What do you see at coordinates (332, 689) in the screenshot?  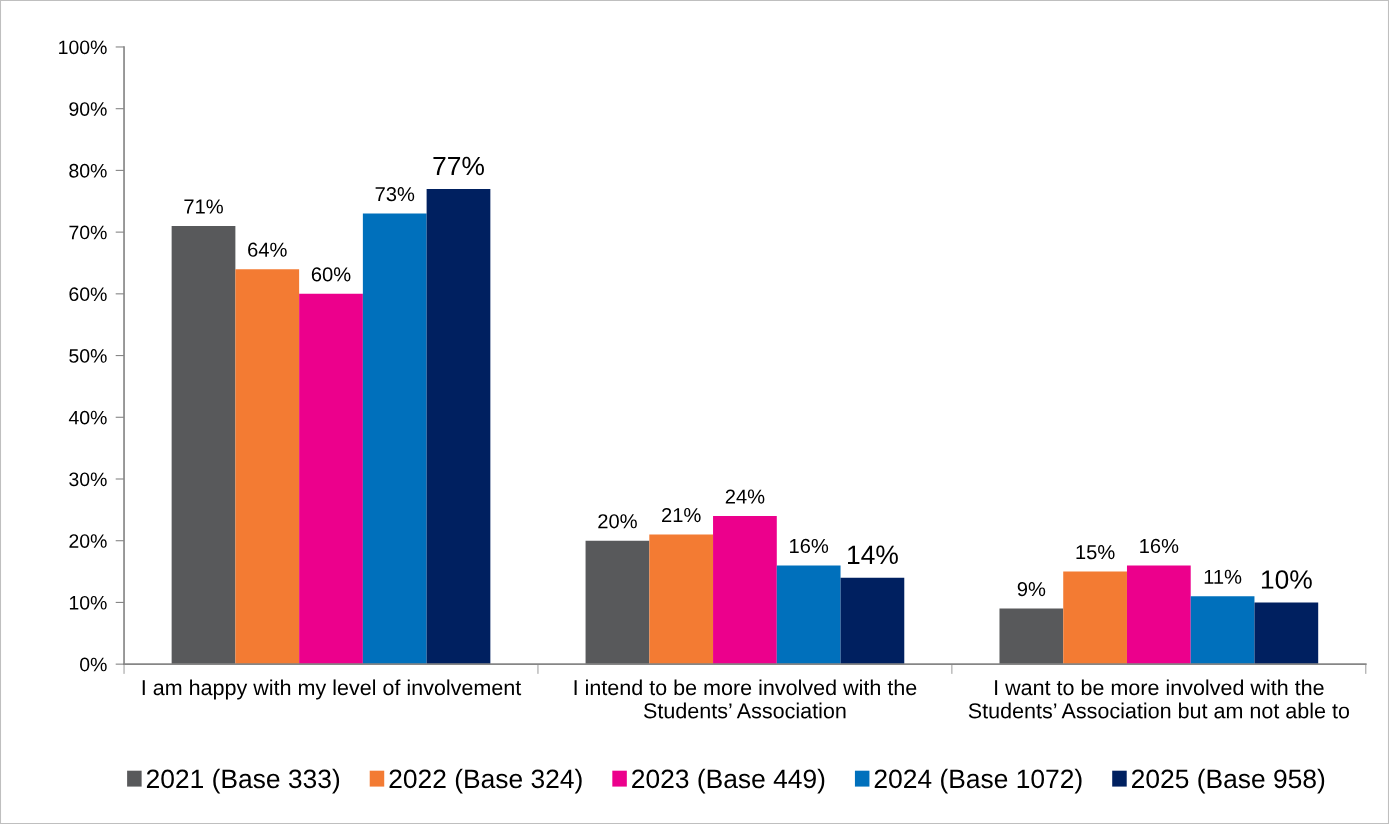 I see `x-tick-label: I am happy with my level of involvement` at bounding box center [332, 689].